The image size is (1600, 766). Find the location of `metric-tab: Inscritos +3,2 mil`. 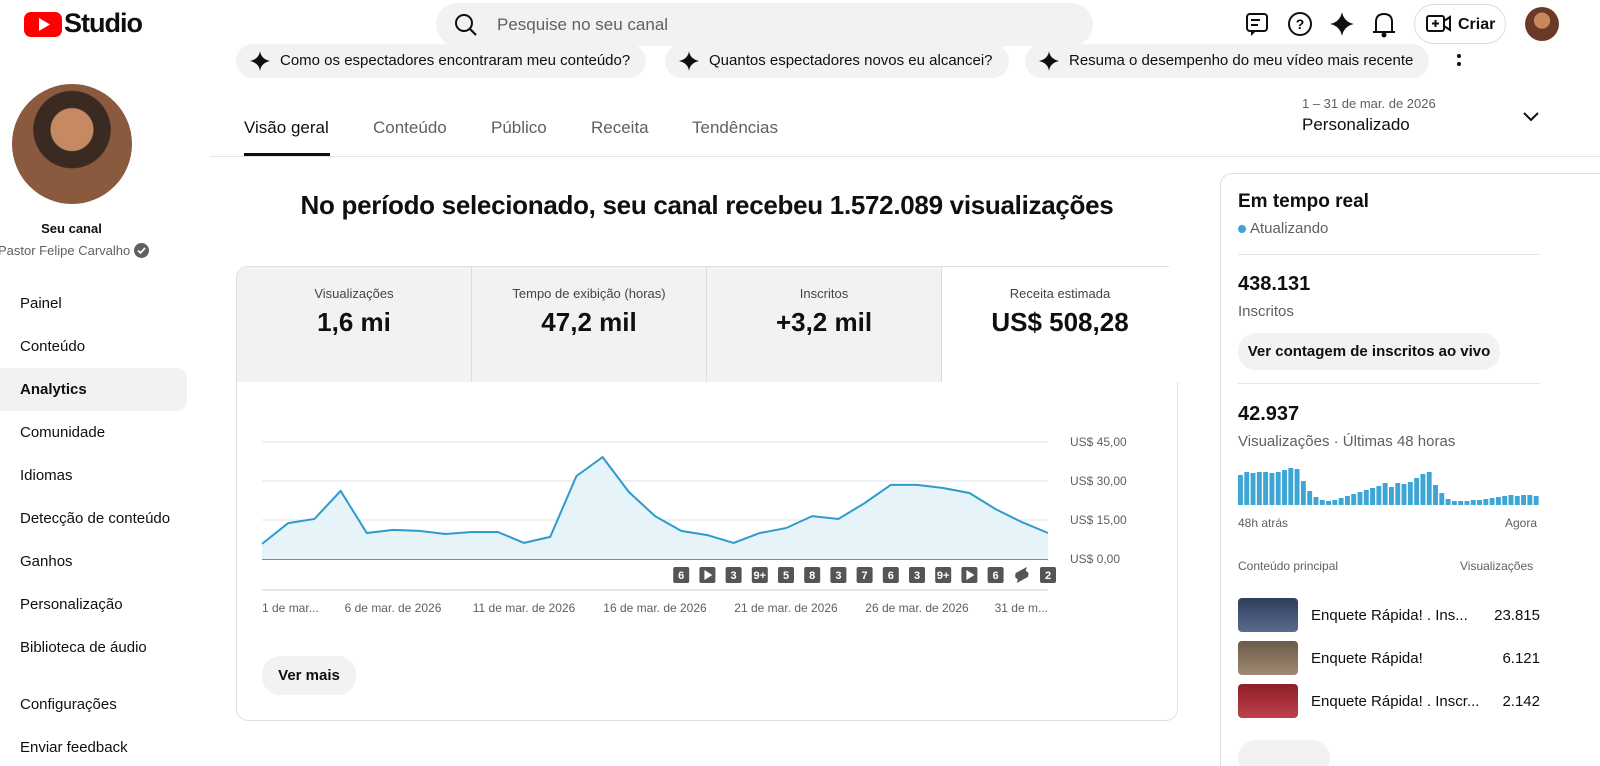

metric-tab: Inscritos +3,2 mil is located at coordinates (824, 324).